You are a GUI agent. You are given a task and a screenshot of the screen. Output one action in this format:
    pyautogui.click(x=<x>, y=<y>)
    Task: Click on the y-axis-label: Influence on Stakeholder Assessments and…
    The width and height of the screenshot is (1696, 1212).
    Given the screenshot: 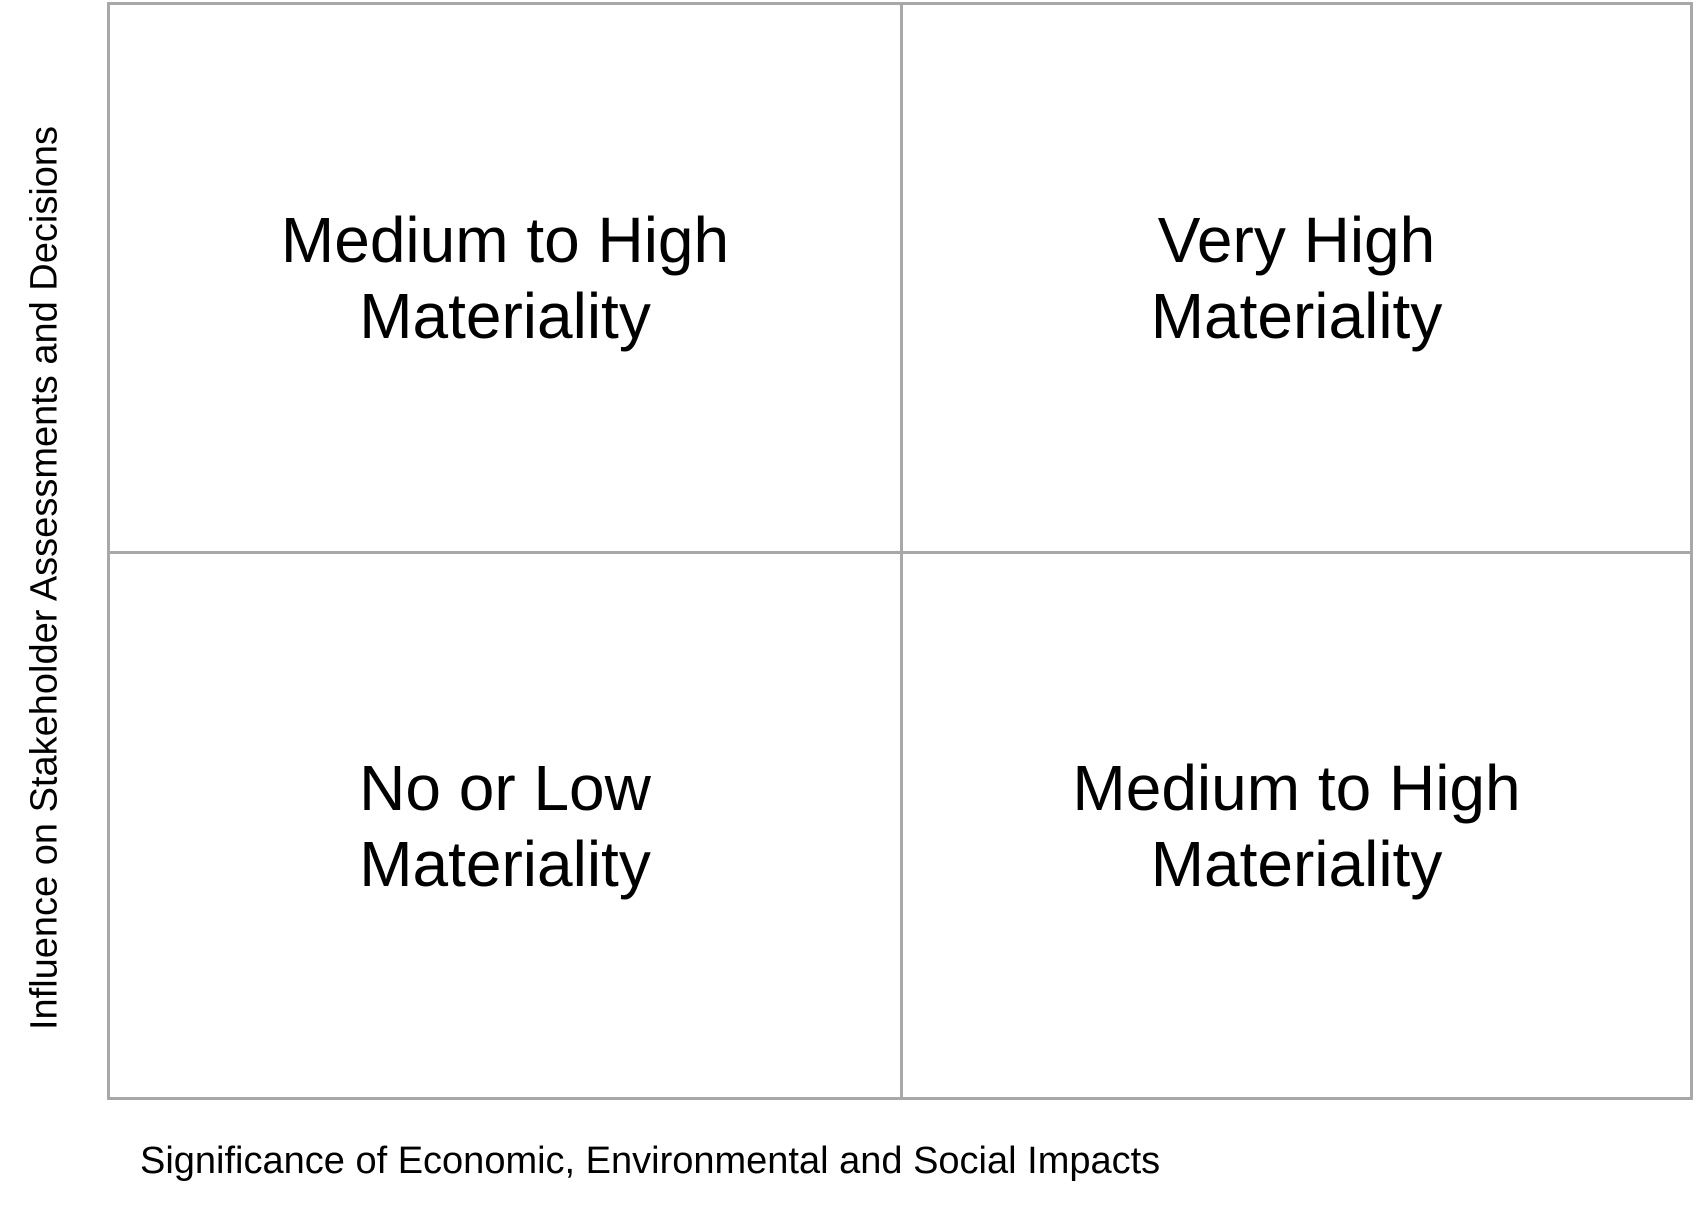 What is the action you would take?
    pyautogui.click(x=44, y=578)
    